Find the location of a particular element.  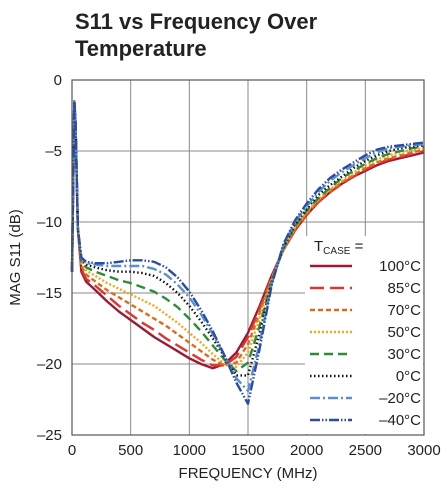

legend-background is located at coordinates (364, 335).